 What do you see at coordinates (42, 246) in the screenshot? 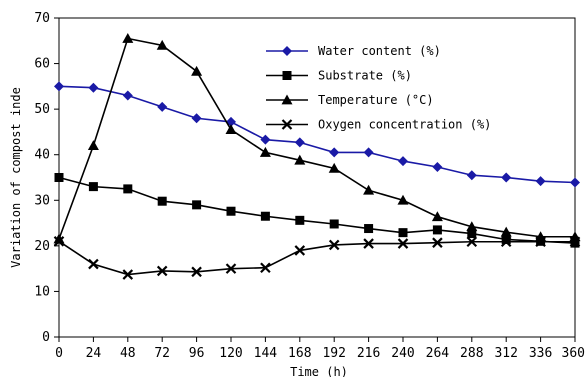
I see `y-tick-label: 20` at bounding box center [42, 246].